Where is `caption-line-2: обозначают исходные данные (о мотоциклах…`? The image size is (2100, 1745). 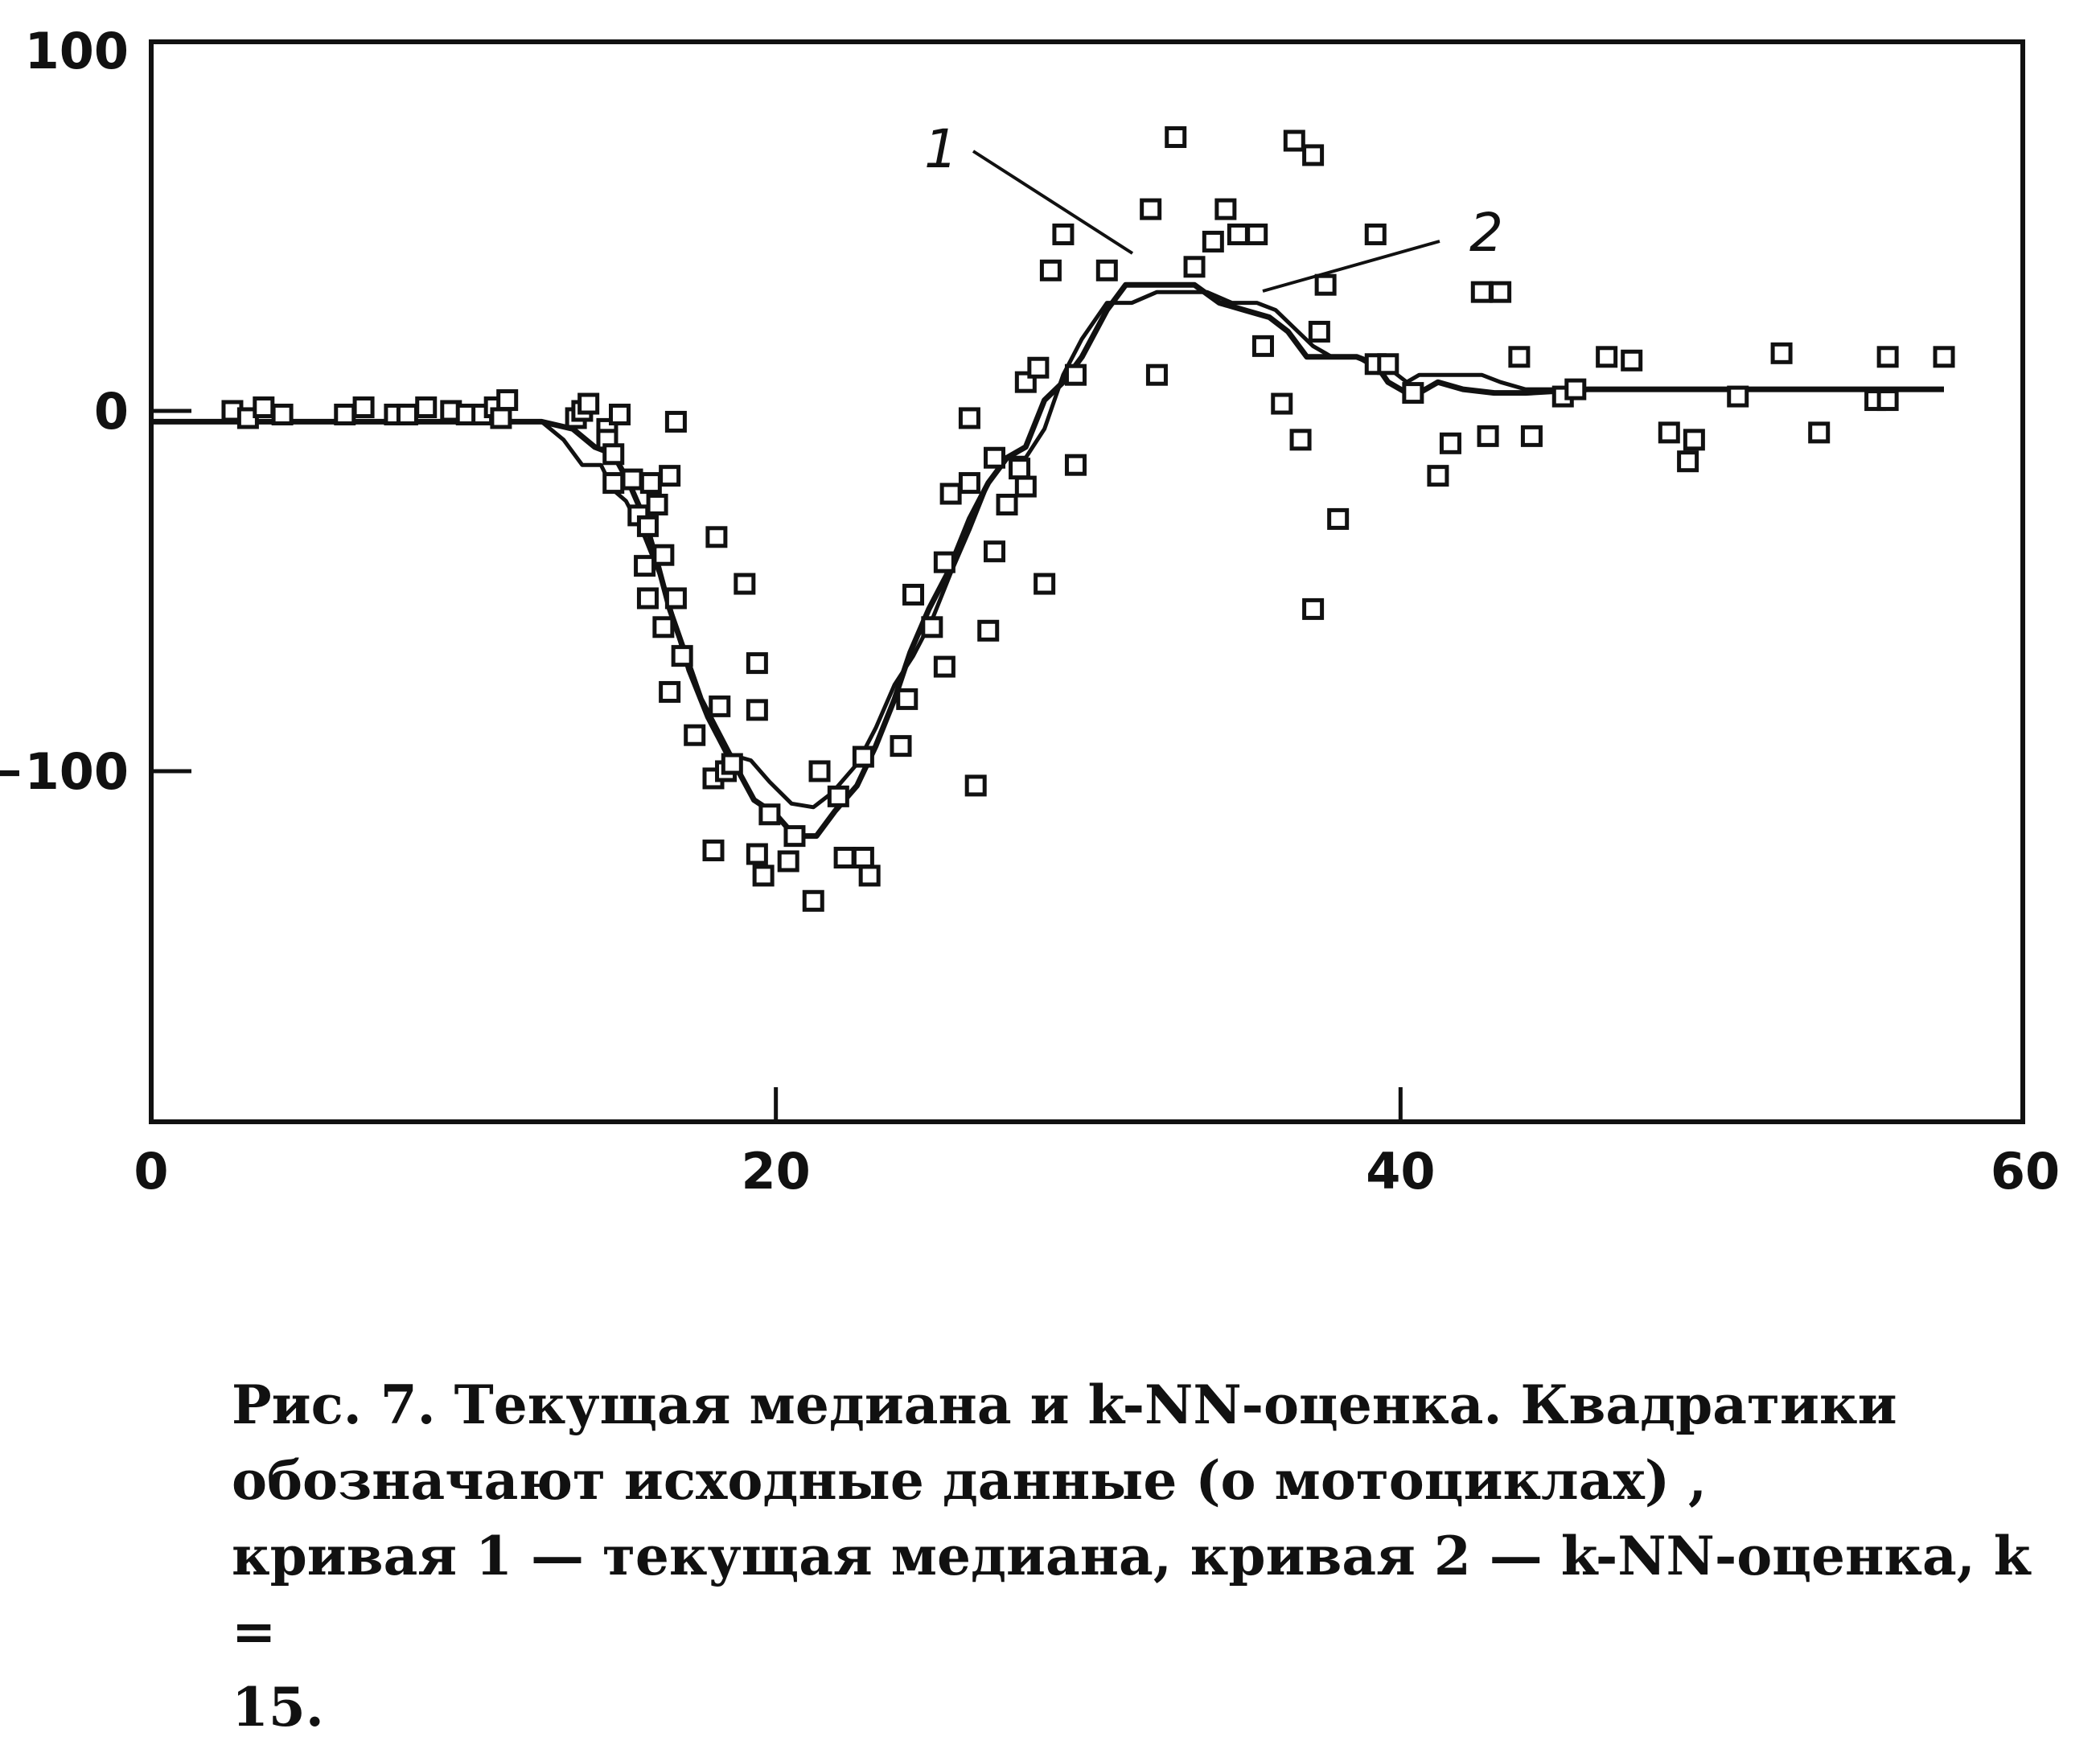 caption-line-2: обозначают исходные данные (о мотоциклах… is located at coordinates (970, 1480).